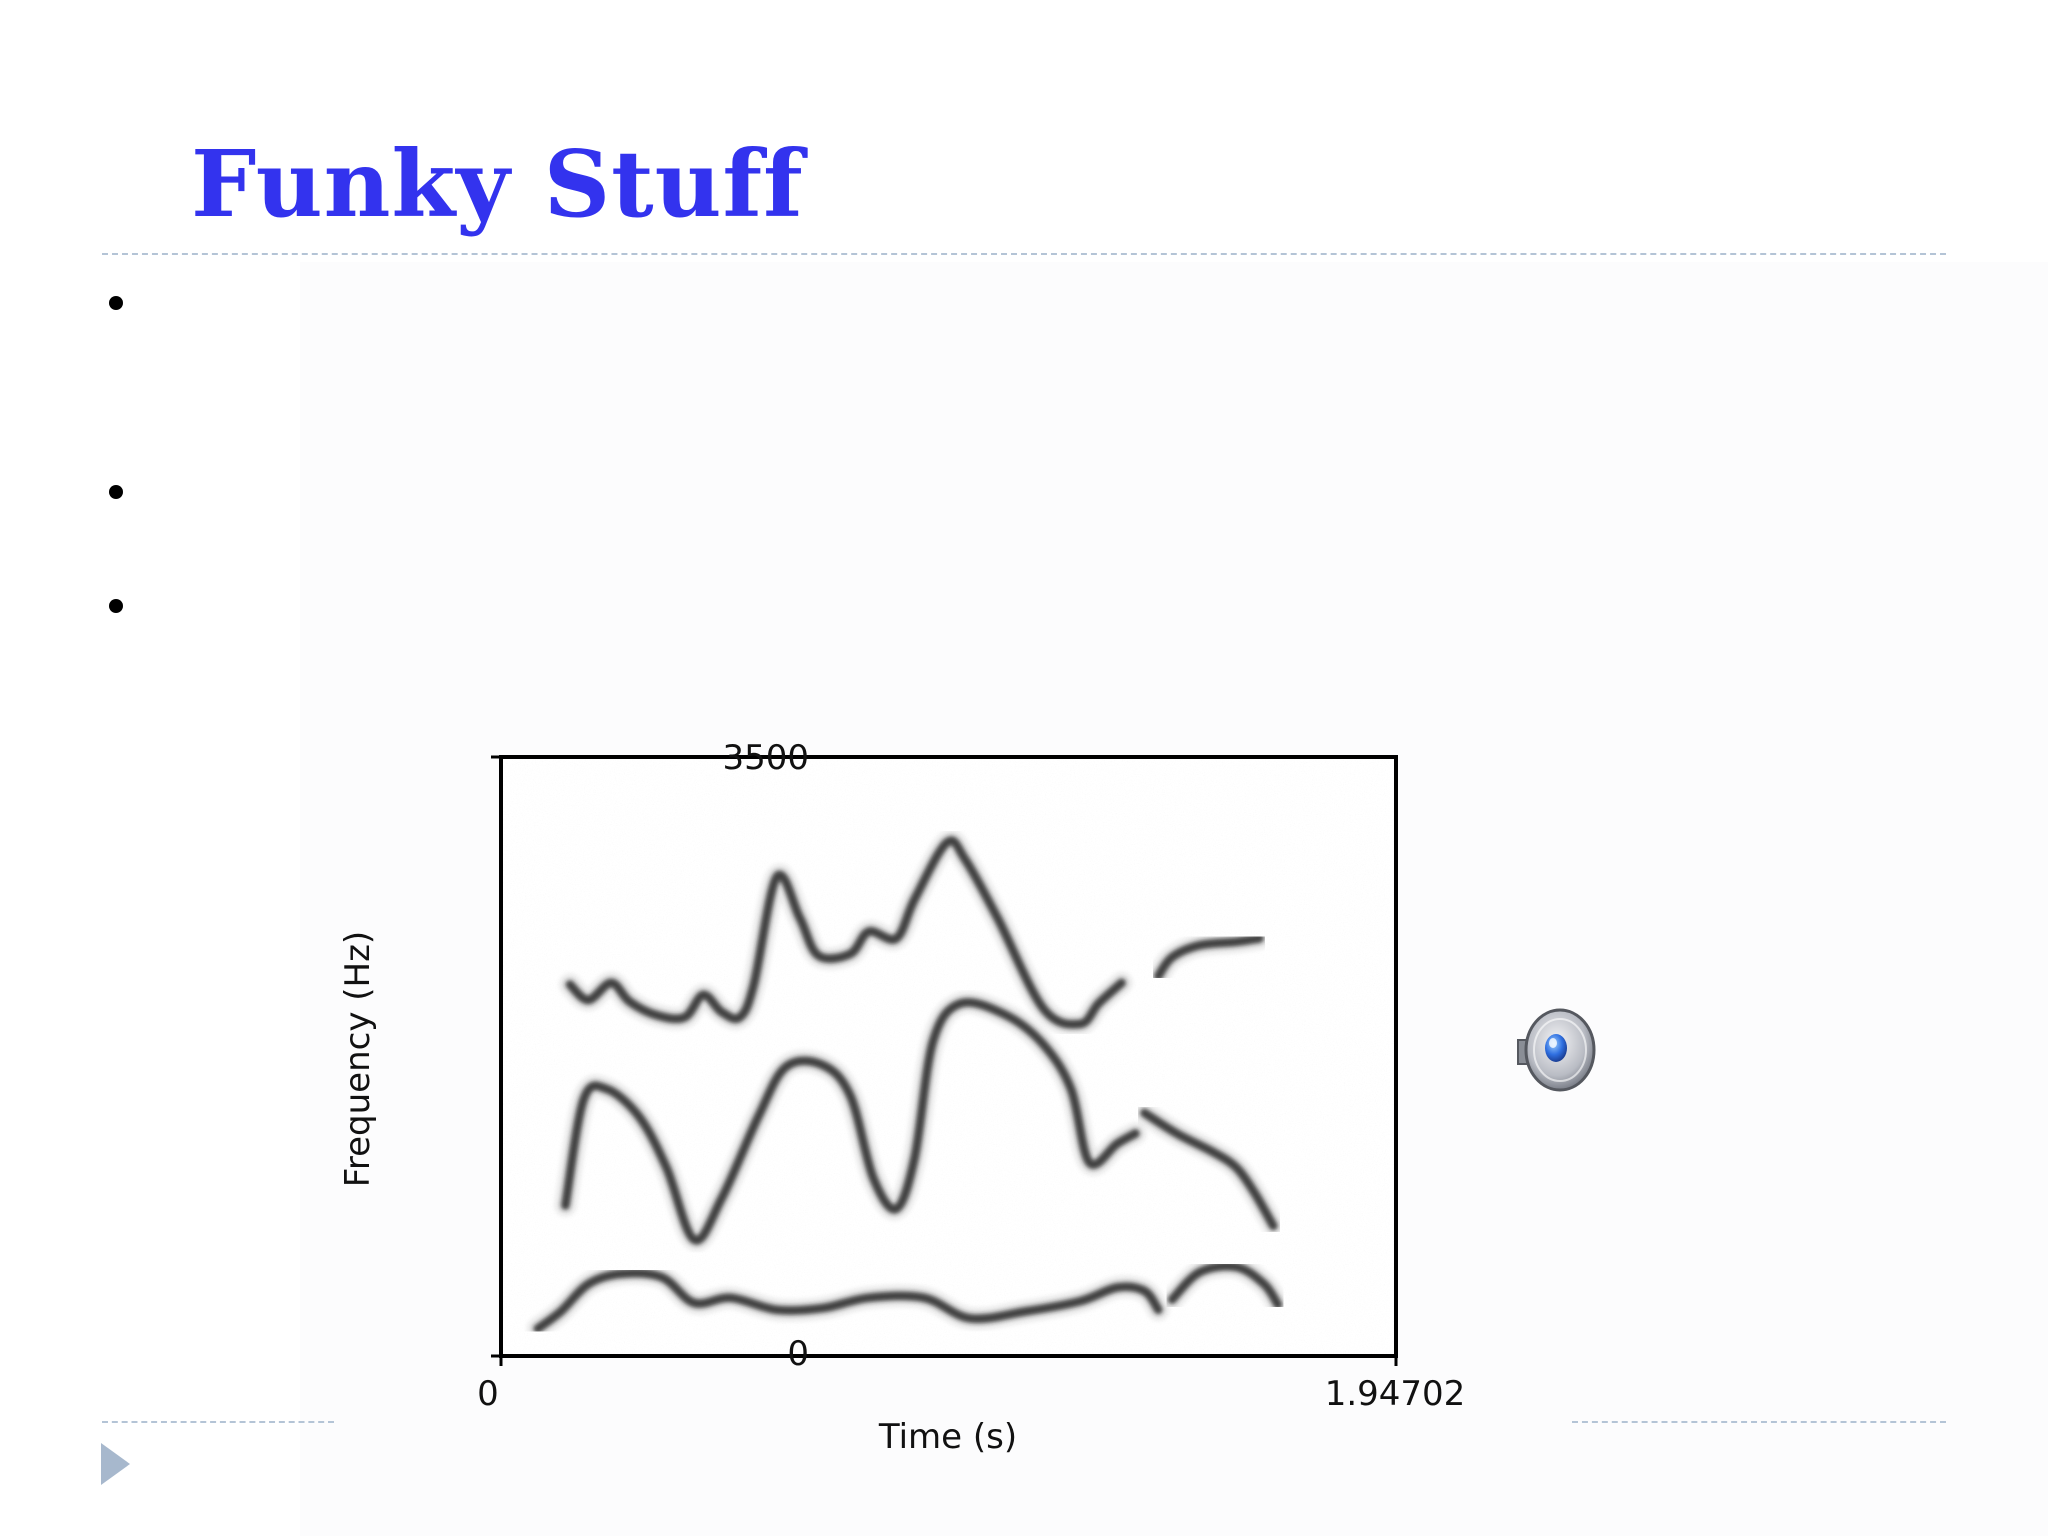  Describe the element at coordinates (497, 184) in the screenshot. I see `slide-title: Funky Stuff` at that location.